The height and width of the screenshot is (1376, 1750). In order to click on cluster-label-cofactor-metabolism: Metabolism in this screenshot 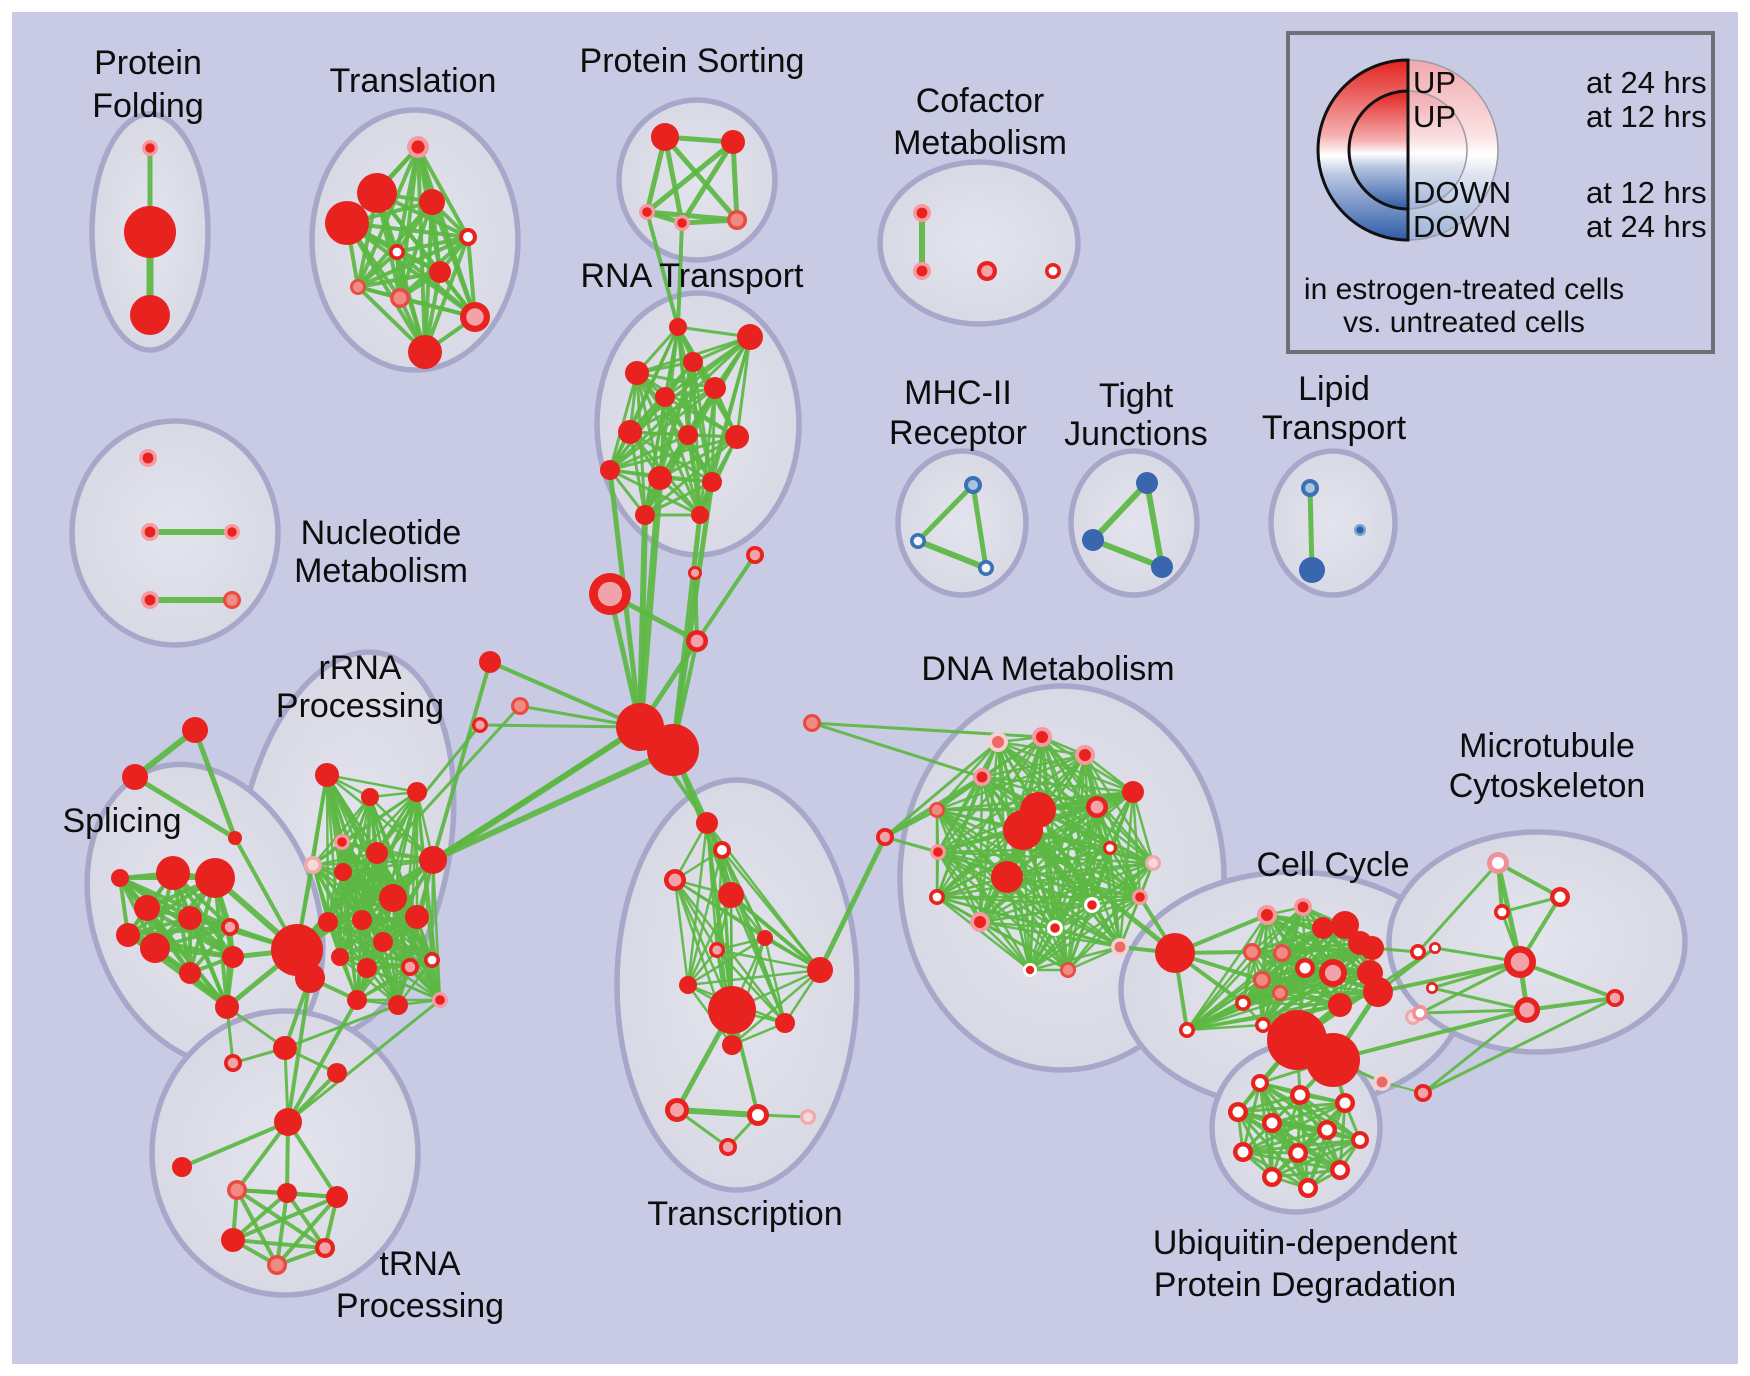, I will do `click(980, 143)`.